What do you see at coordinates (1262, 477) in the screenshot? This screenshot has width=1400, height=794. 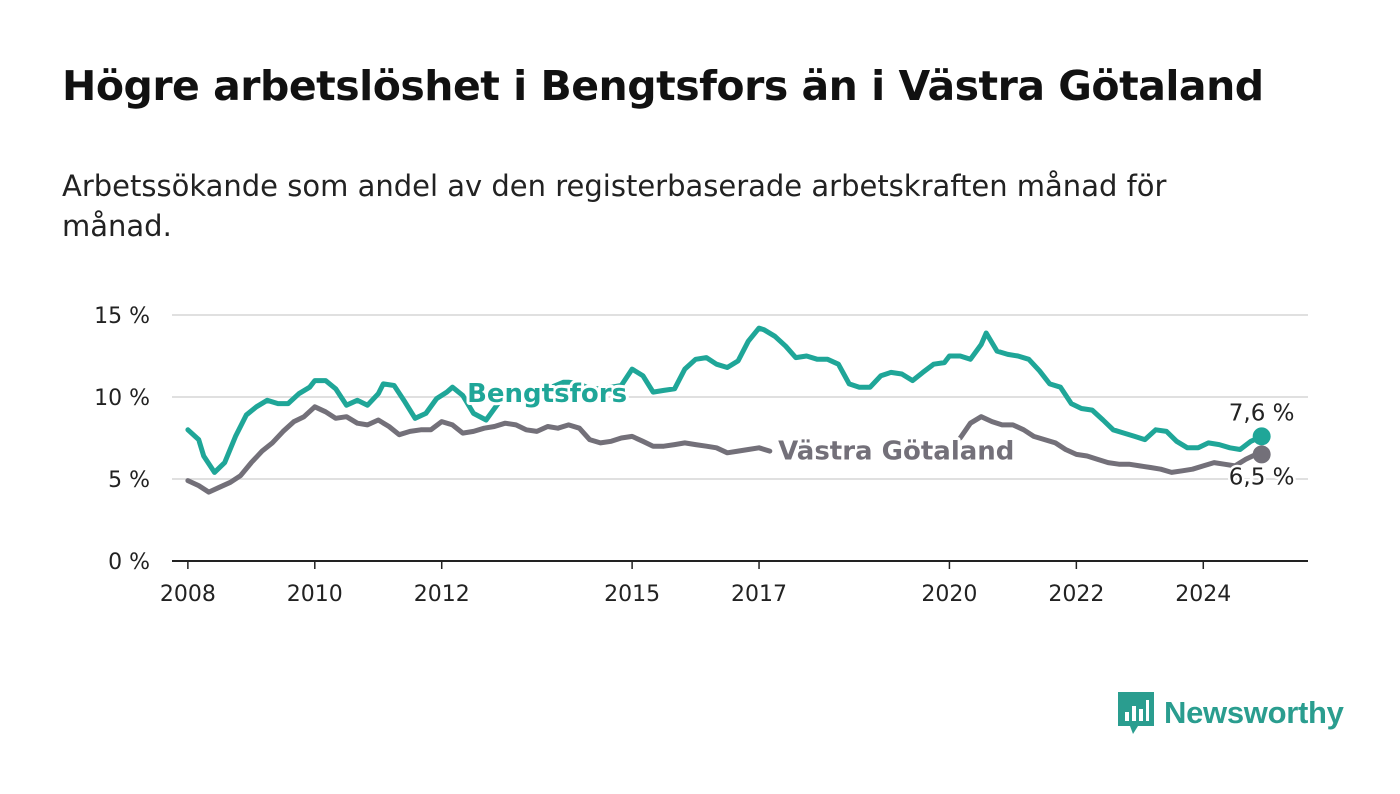 I see `end-value-label: 6,5 %` at bounding box center [1262, 477].